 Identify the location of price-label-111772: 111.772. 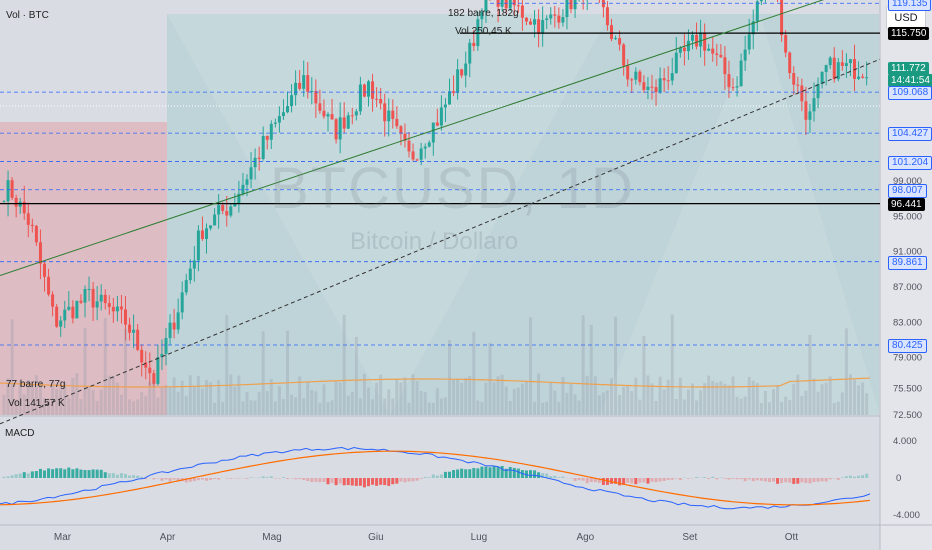
(908, 69).